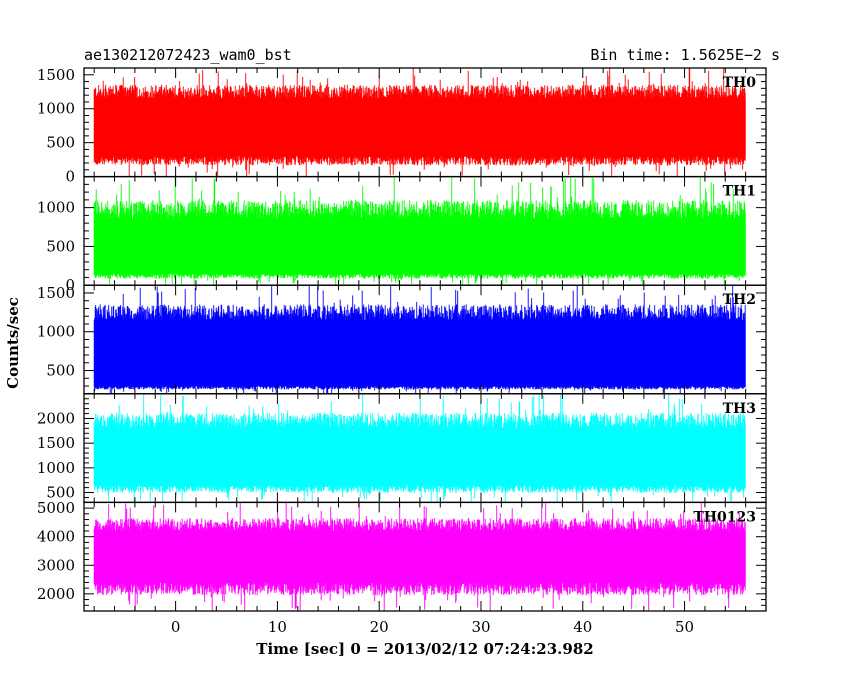 The image size is (850, 680). Describe the element at coordinates (739, 192) in the screenshot. I see `panel-label-th1: TH1` at that location.